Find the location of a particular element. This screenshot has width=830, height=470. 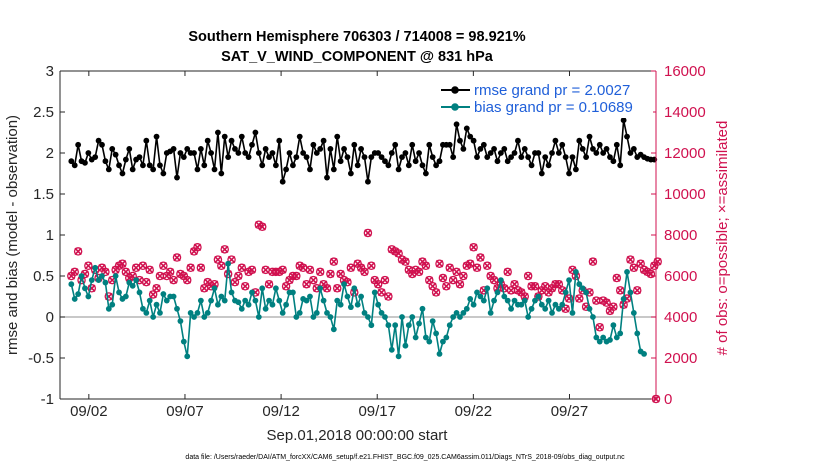

x-tick-label: 09/17 is located at coordinates (377, 411).